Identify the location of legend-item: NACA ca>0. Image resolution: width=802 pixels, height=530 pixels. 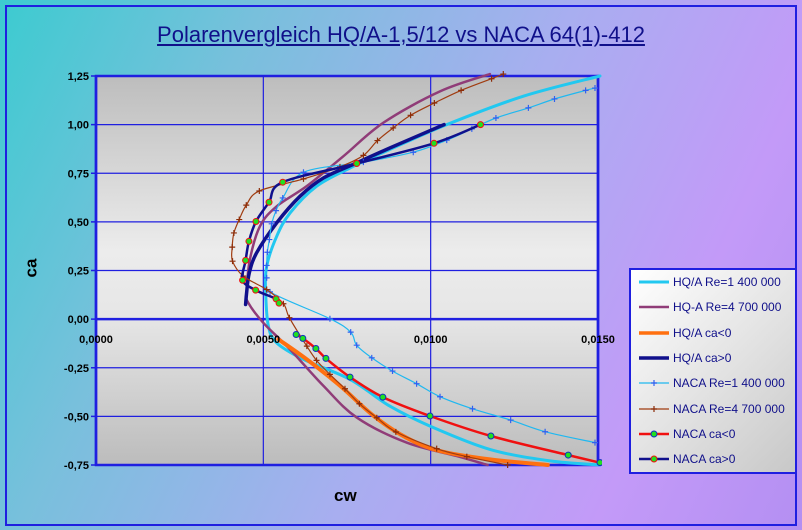
(686, 459).